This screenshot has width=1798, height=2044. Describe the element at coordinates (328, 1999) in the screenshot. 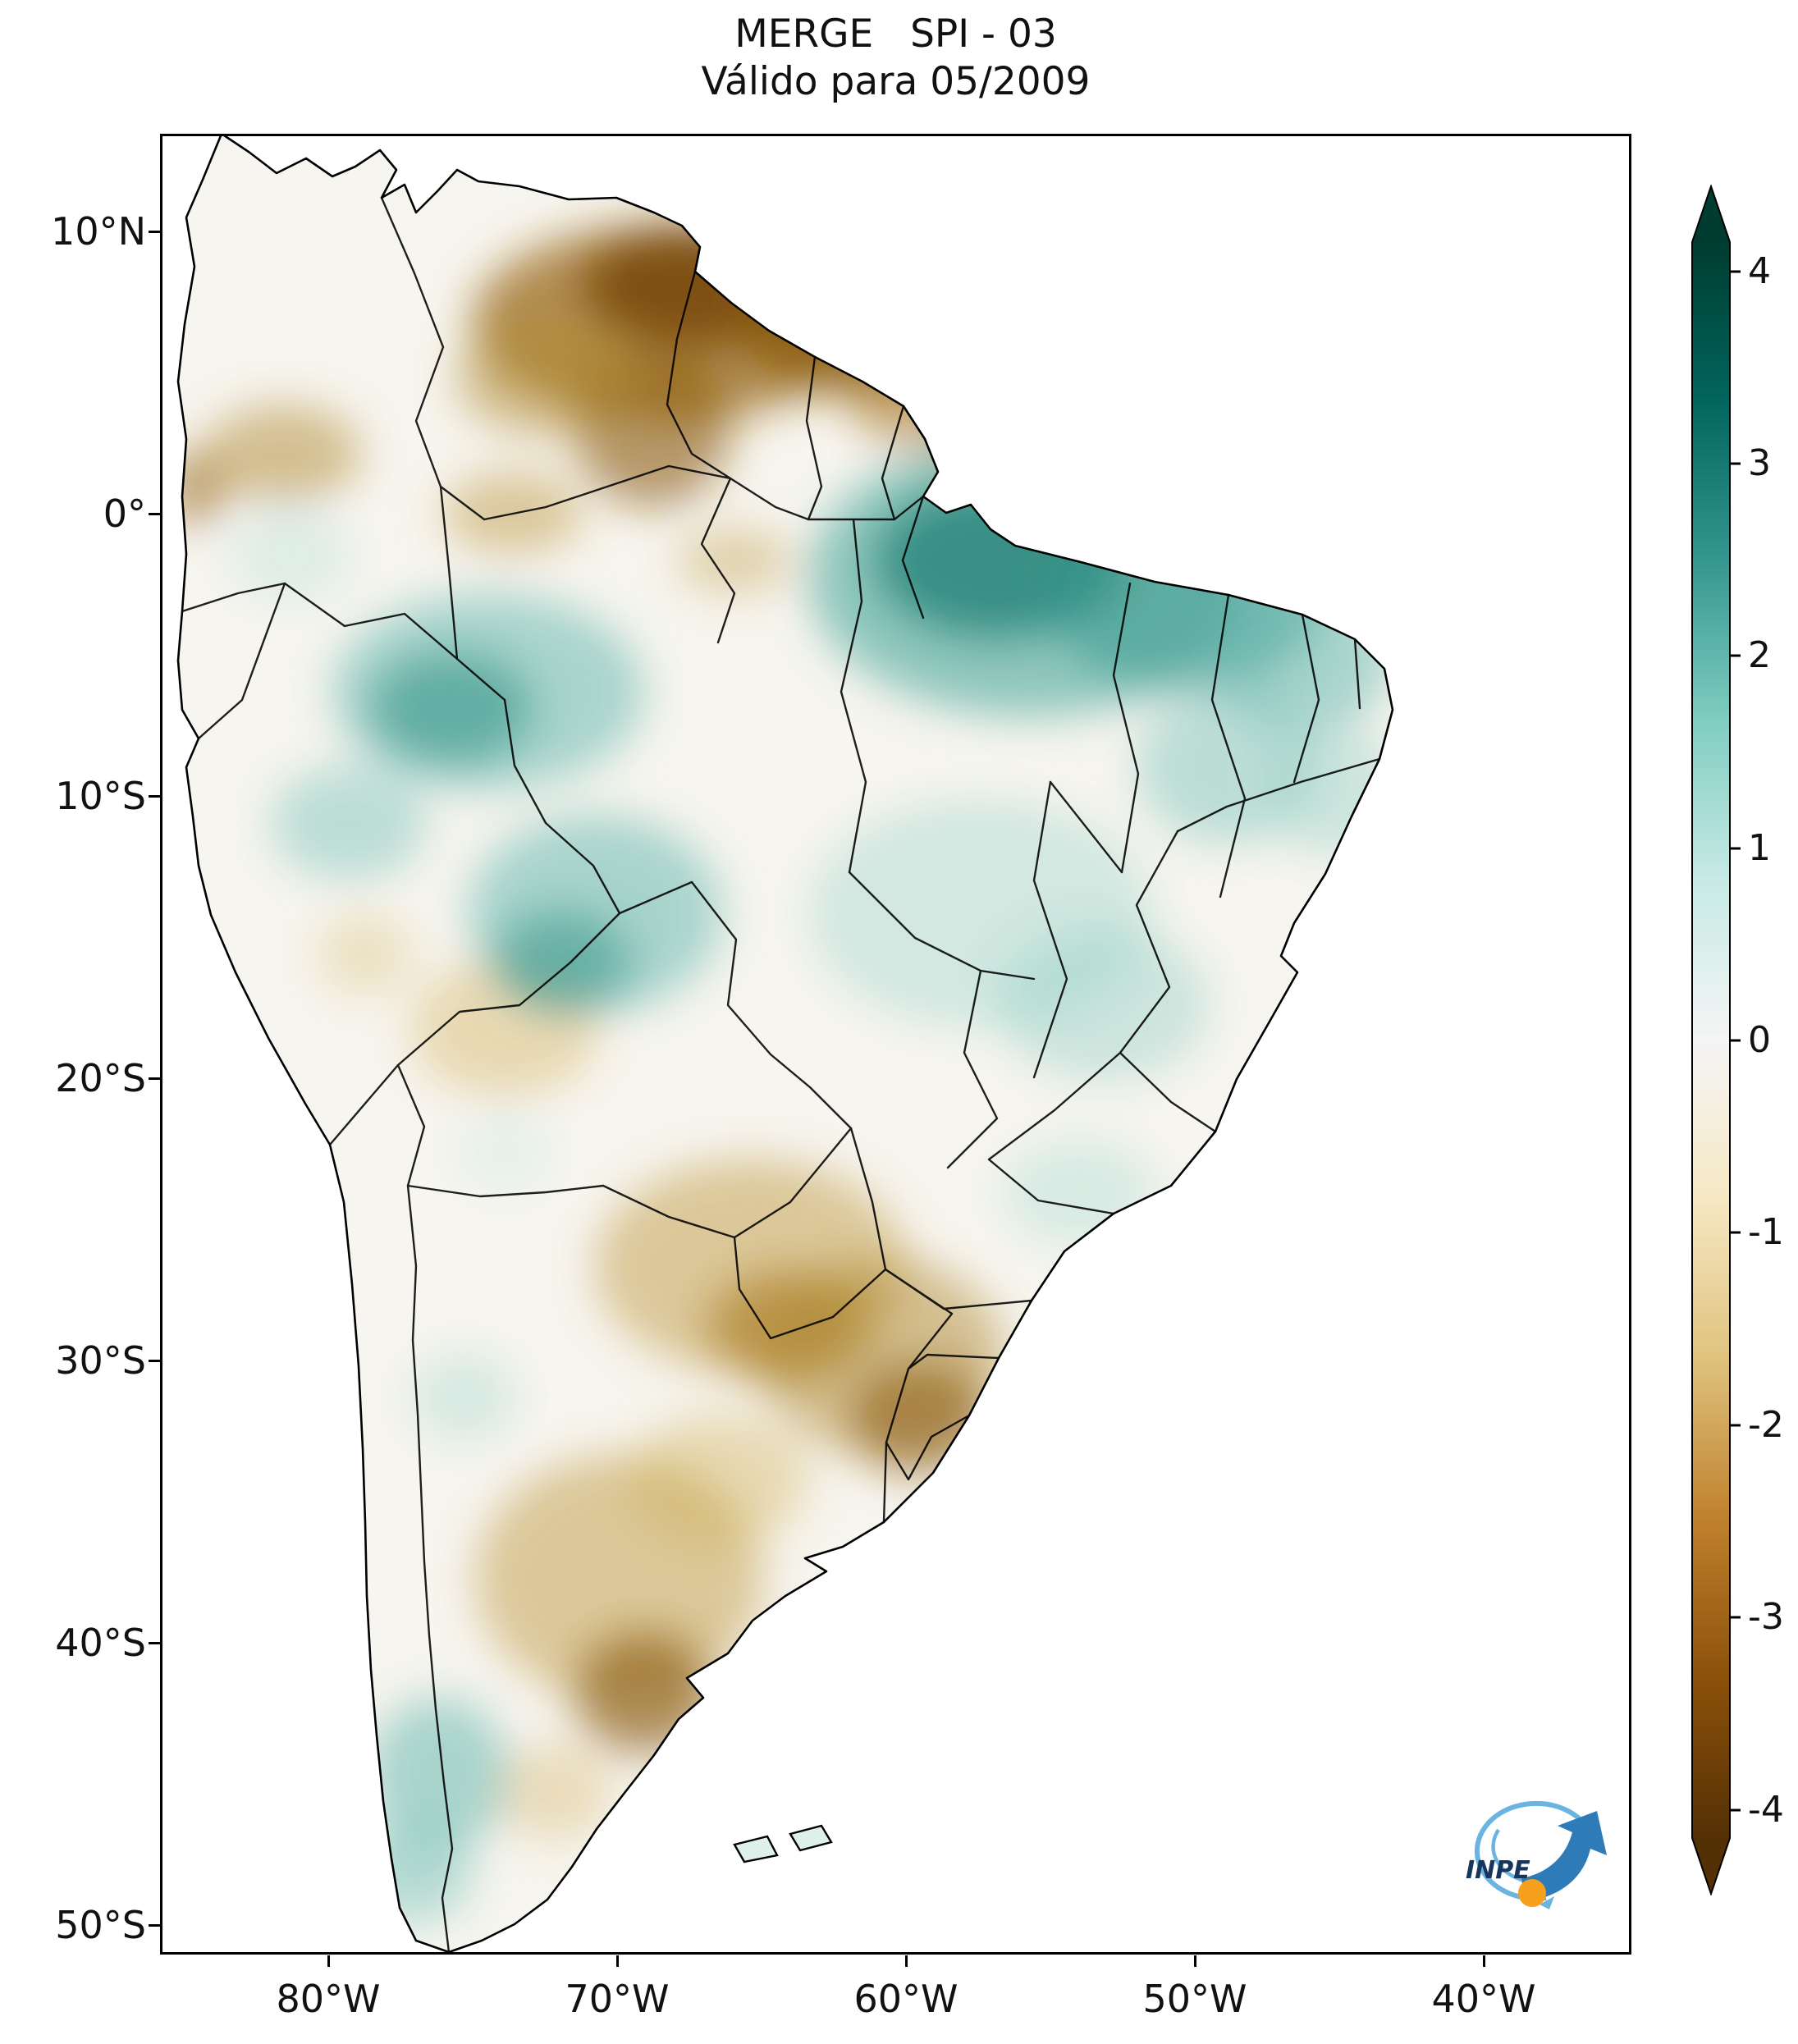

I see `x-axis-tick-label: 80°W` at that location.